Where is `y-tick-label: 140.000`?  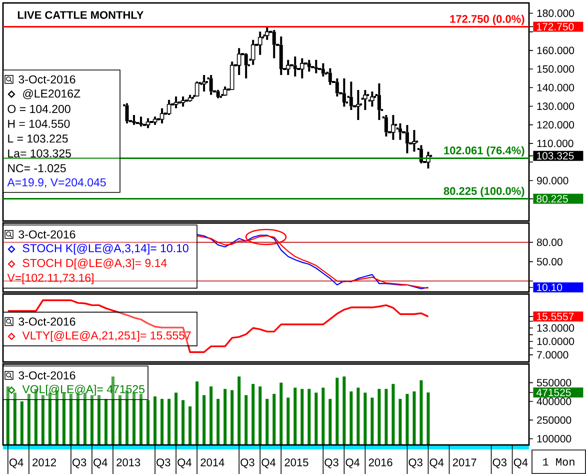
y-tick-label: 140.000 is located at coordinates (555, 88).